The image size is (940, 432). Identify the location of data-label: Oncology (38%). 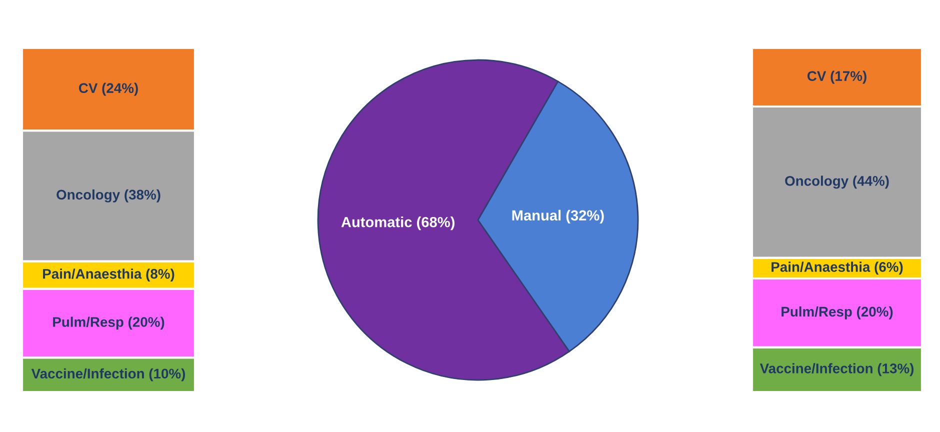
(108, 195).